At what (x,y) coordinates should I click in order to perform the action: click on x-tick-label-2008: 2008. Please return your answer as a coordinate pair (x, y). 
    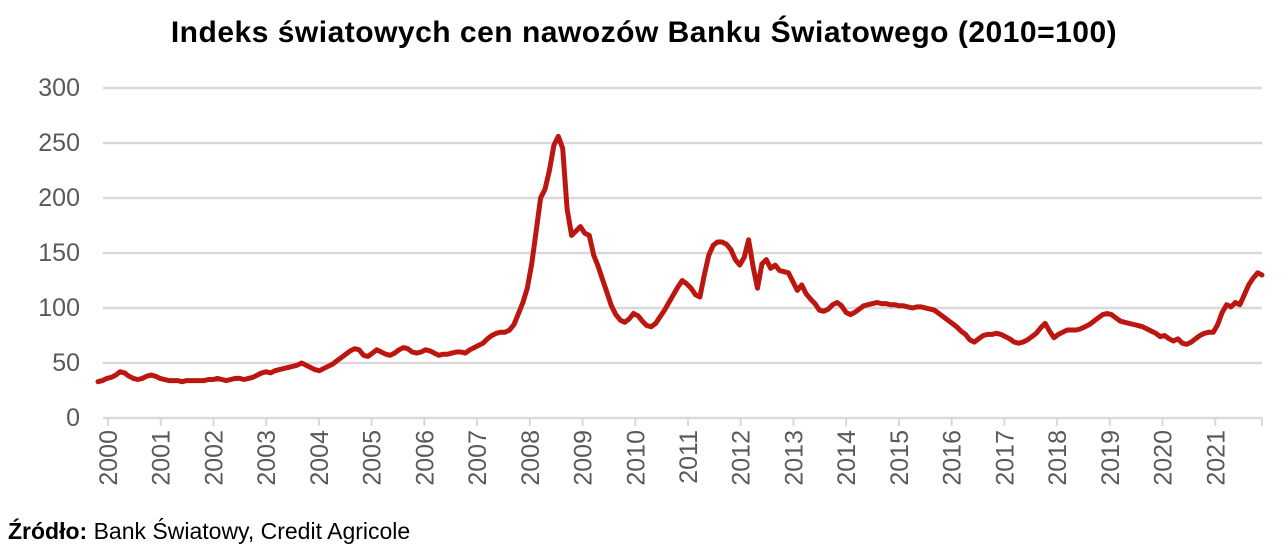
    Looking at the image, I should click on (531, 458).